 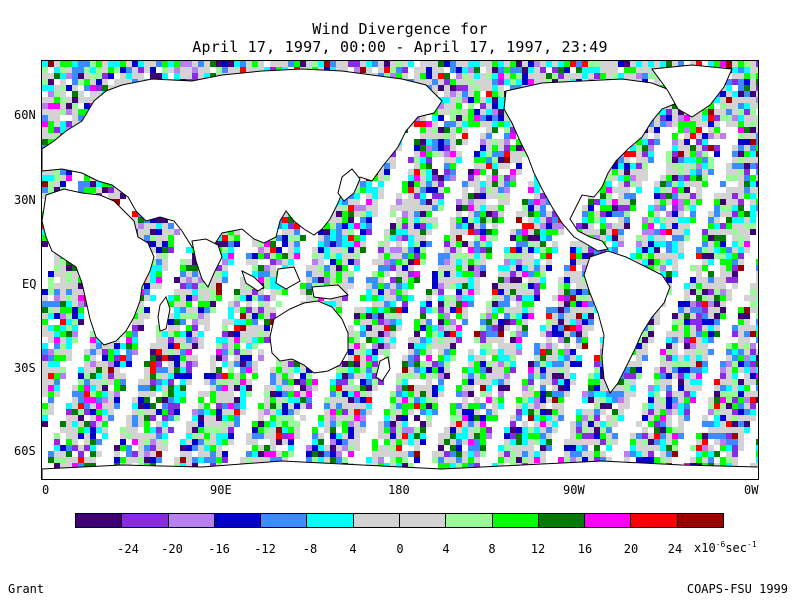 I want to click on colorbar-tick: 20, so click(x=631, y=549).